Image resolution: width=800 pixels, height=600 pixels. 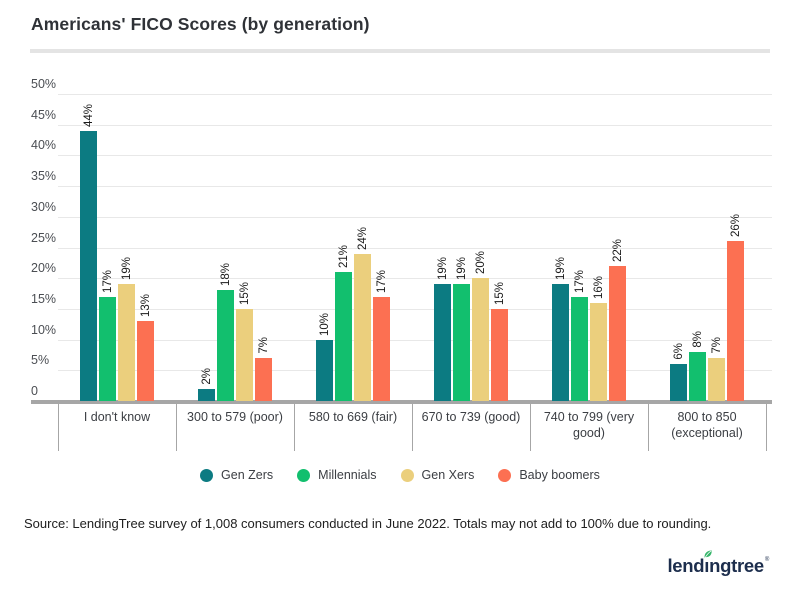 I want to click on legend-item-millennials: Millennials, so click(x=337, y=475).